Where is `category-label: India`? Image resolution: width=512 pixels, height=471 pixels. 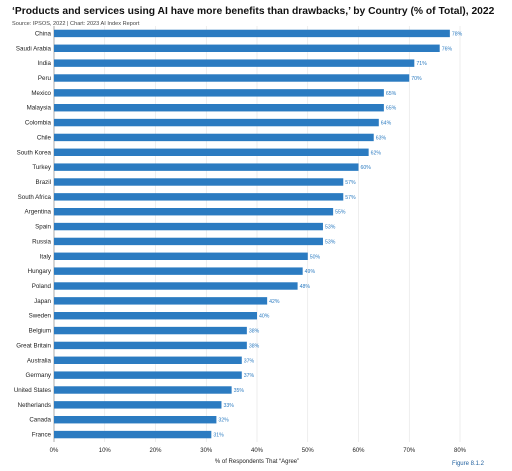
category-label: India is located at coordinates (45, 63).